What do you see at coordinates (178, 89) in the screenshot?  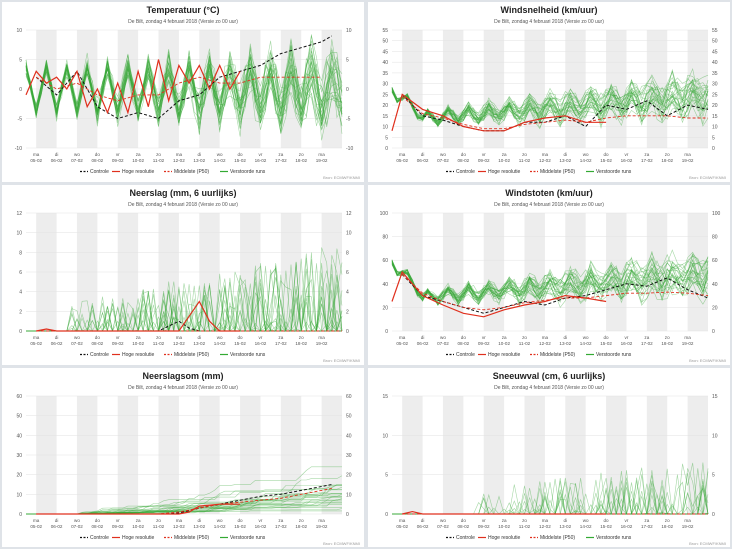 I see `series-middelste-p50--line` at bounding box center [178, 89].